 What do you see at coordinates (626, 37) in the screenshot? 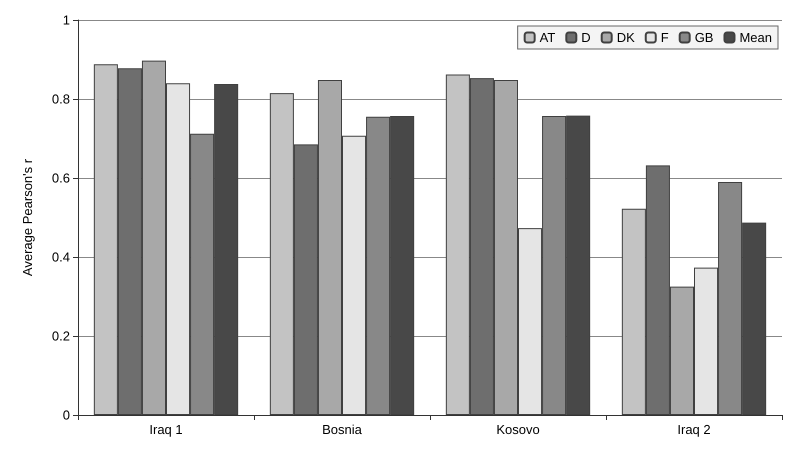
I see `legend-label: DK` at bounding box center [626, 37].